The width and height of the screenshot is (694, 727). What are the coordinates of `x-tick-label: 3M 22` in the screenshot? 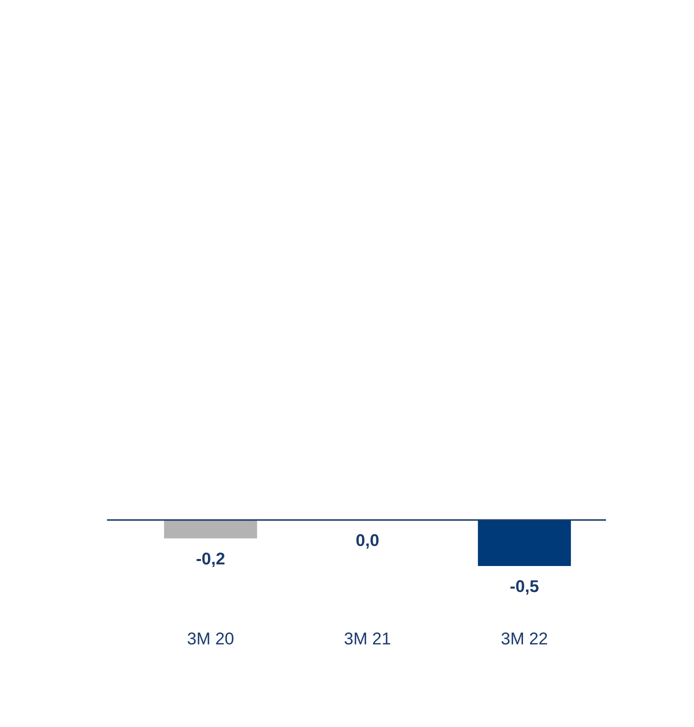 It's located at (525, 638).